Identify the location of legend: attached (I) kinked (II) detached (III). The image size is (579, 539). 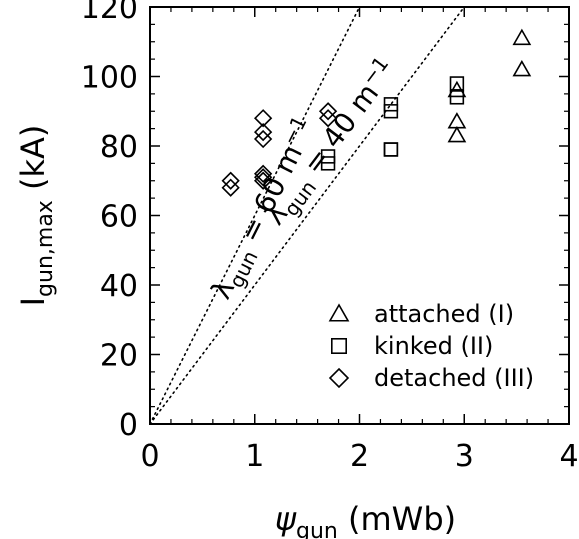
(431, 346).